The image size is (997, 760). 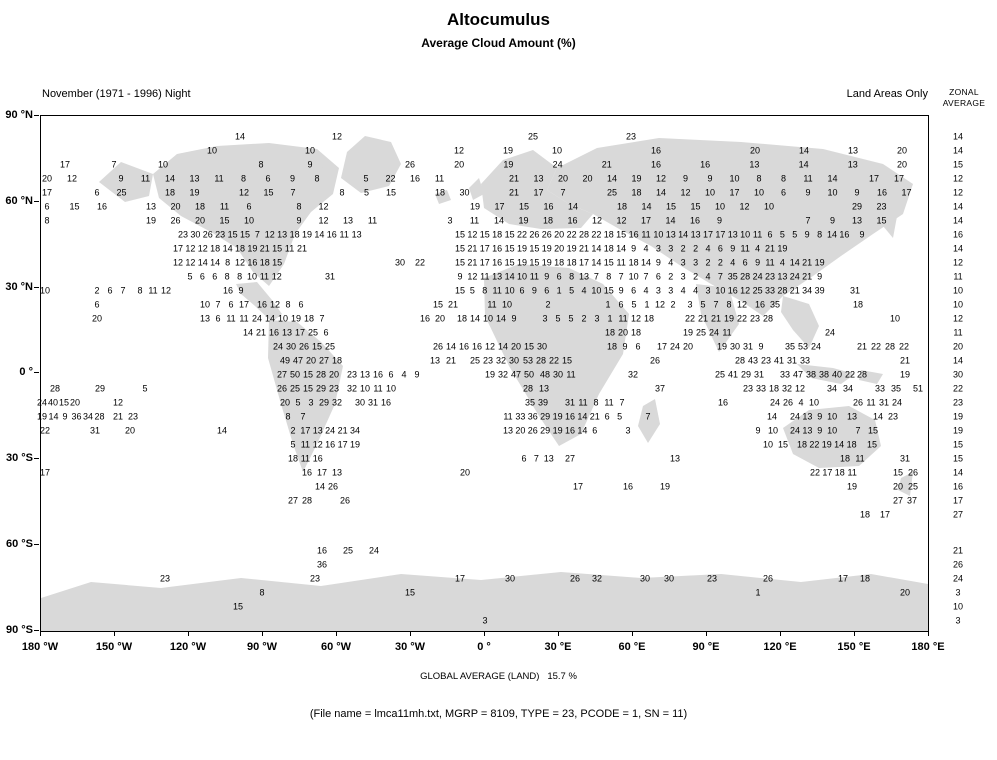 I want to click on zonal-average-value: 26, so click(x=958, y=564).